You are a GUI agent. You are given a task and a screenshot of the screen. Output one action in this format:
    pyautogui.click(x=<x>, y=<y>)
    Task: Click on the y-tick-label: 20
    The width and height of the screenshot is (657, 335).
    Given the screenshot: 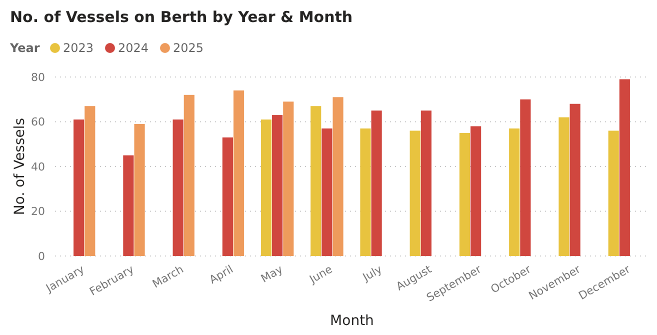 What is the action you would take?
    pyautogui.click(x=38, y=211)
    